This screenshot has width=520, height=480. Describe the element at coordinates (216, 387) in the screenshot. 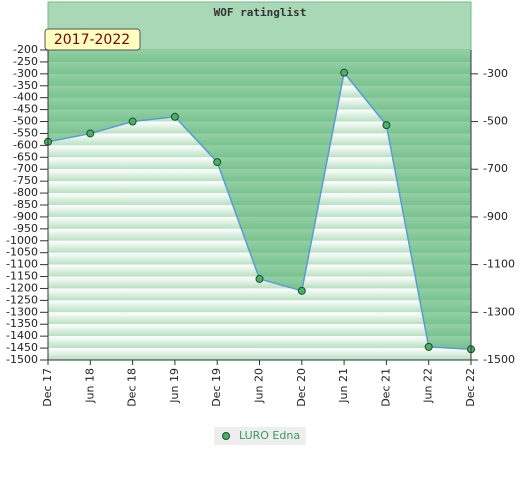

I see `x-tick-label: Dec 19` at that location.